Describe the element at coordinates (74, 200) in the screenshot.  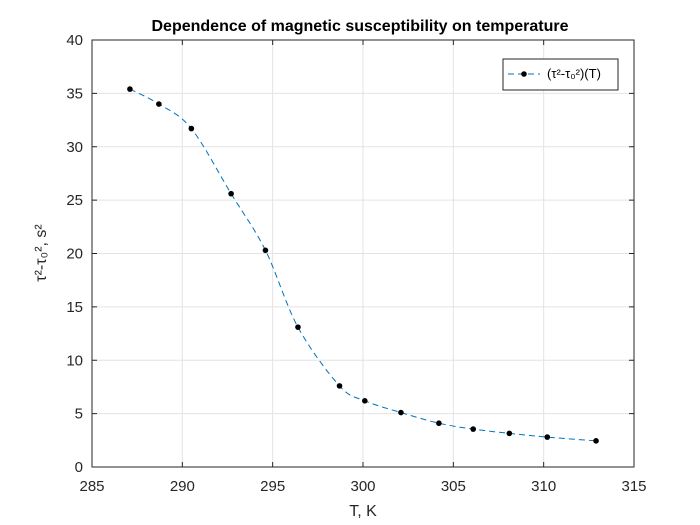
I see `y-tick-label: 25` at that location.